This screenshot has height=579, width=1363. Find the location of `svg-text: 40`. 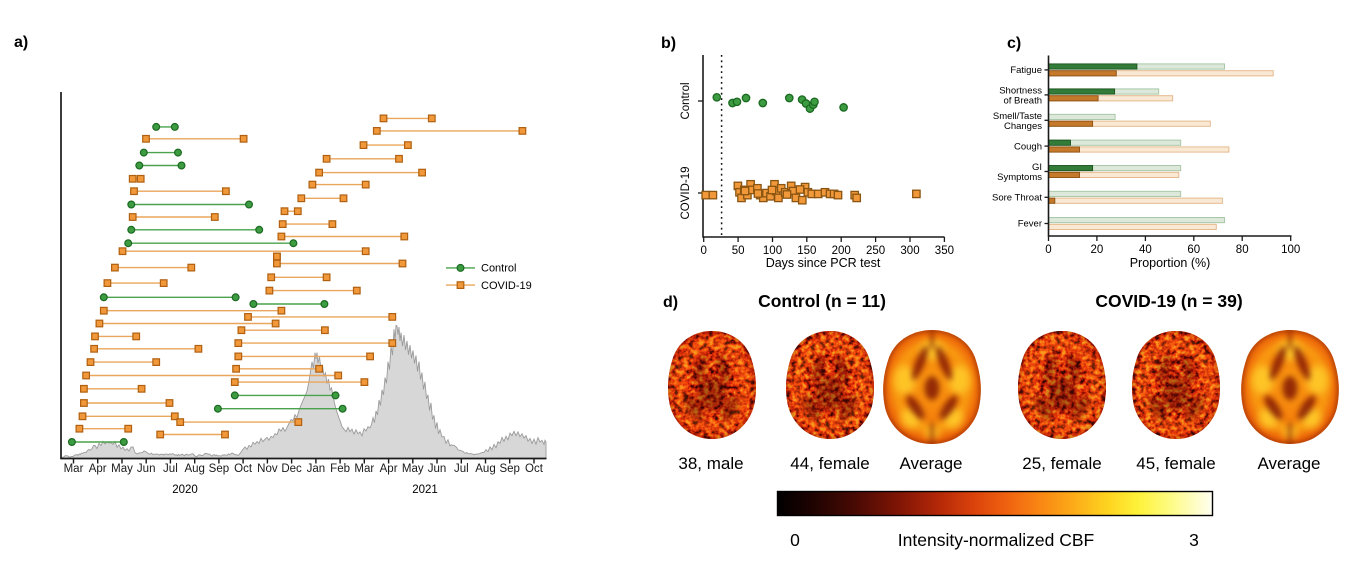

svg-text: 40 is located at coordinates (1145, 250).